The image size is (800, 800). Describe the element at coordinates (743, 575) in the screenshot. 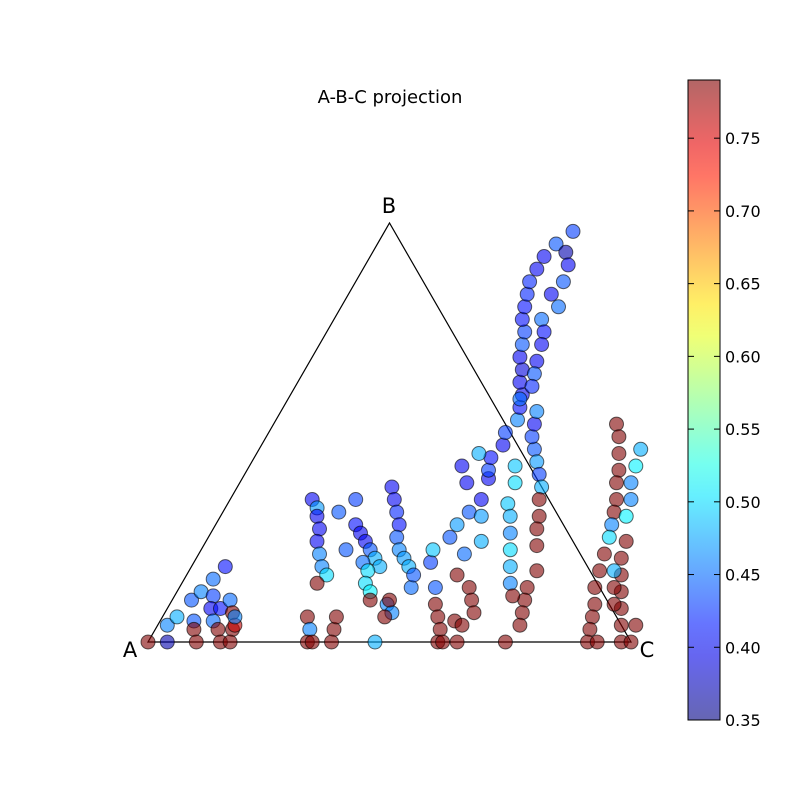

I see `colorbar-tick-label: 0.45` at that location.